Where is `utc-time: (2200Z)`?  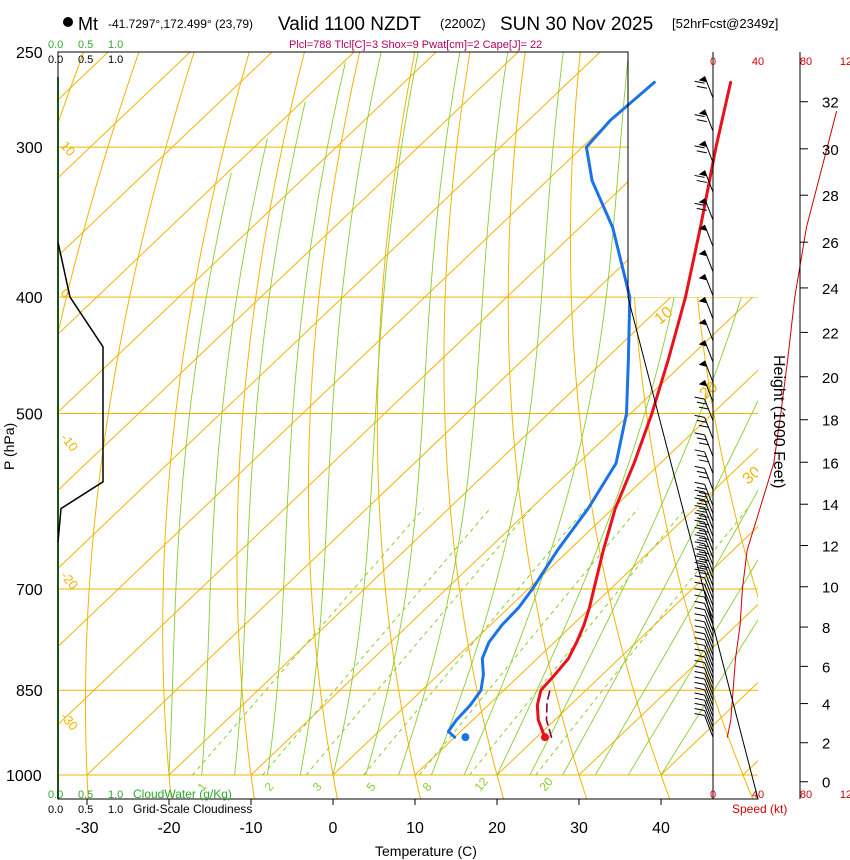
utc-time: (2200Z) is located at coordinates (463, 23).